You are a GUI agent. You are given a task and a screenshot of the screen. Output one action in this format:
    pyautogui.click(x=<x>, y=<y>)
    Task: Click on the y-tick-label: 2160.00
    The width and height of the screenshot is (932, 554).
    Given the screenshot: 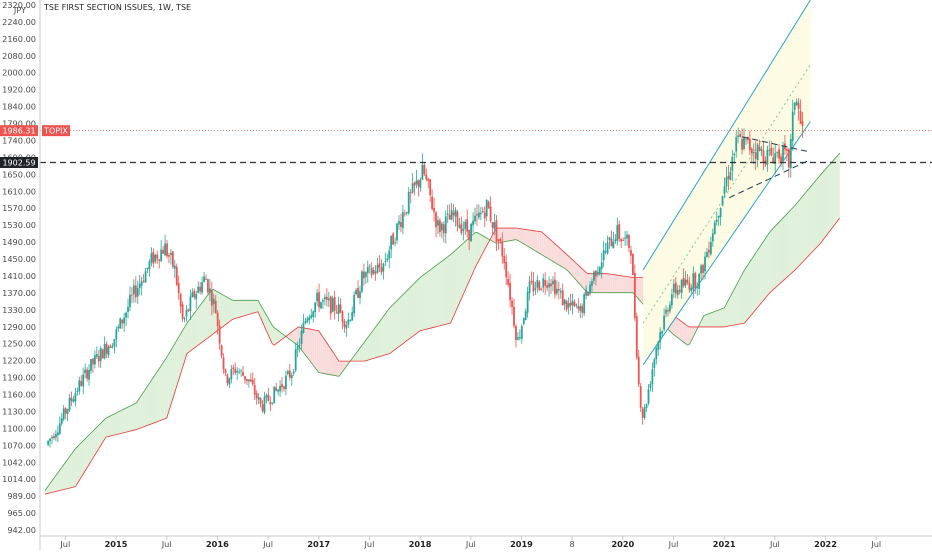 What is the action you would take?
    pyautogui.click(x=19, y=39)
    